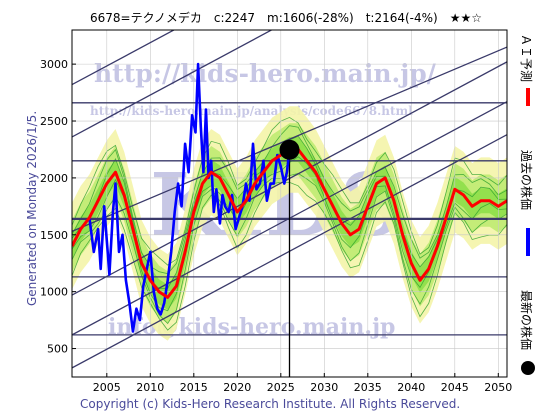 The width and height of the screenshot is (560, 420). I want to click on x-tick-label: 2050, so click(498, 387).